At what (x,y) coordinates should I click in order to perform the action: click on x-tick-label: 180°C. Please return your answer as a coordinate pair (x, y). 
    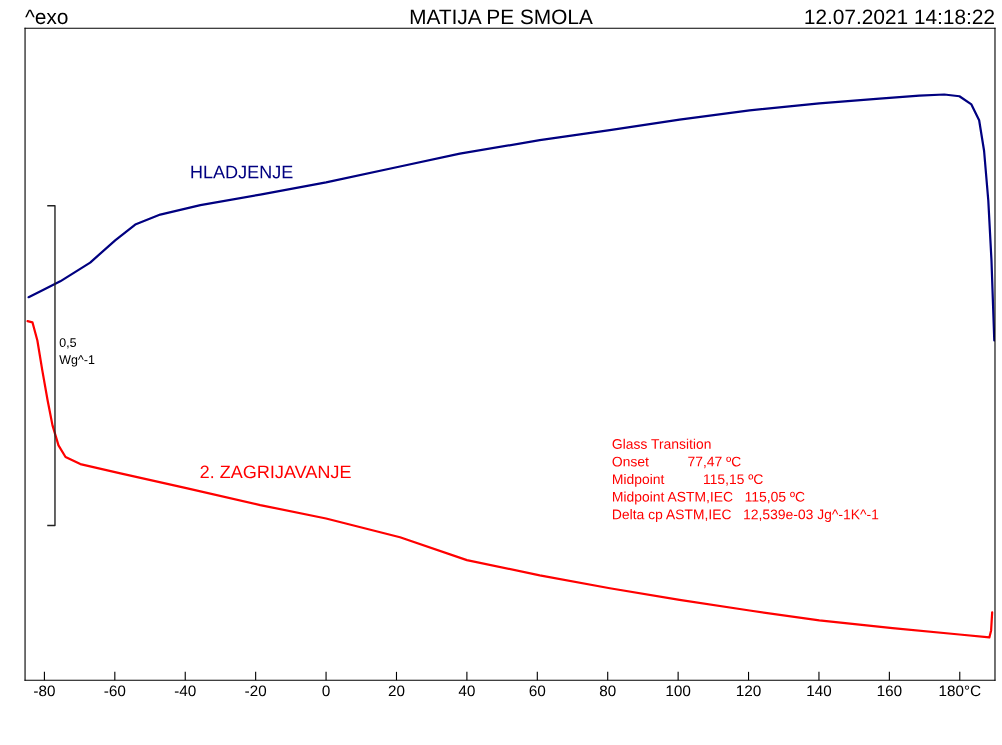
    Looking at the image, I should click on (960, 691).